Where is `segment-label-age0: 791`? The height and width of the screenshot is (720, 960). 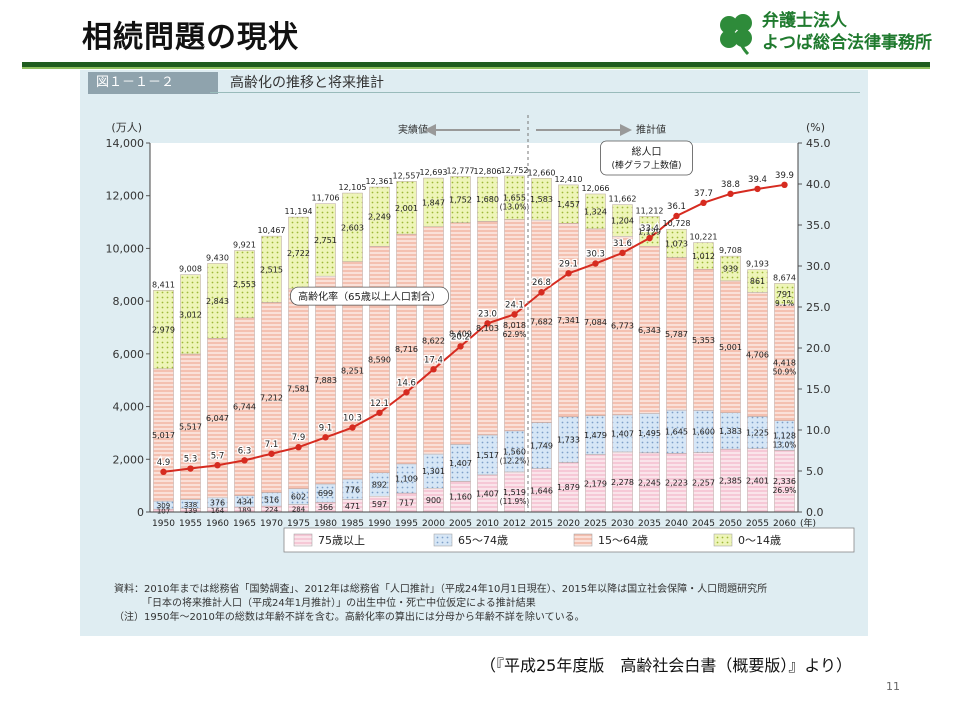
segment-label-age0: 791 is located at coordinates (784, 294).